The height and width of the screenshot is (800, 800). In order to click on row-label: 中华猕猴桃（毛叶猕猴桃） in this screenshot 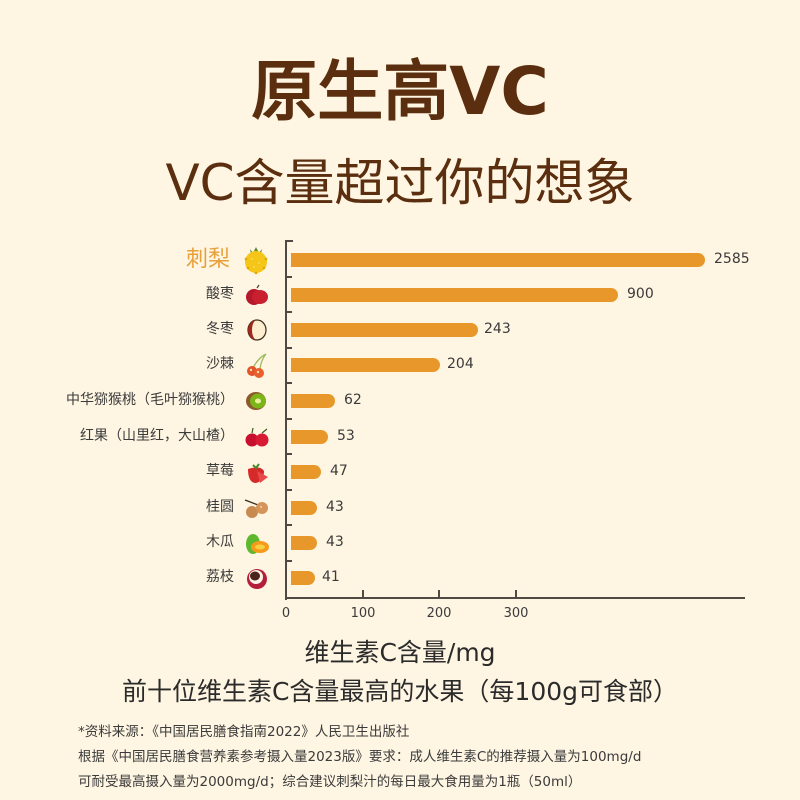, I will do `click(150, 400)`.